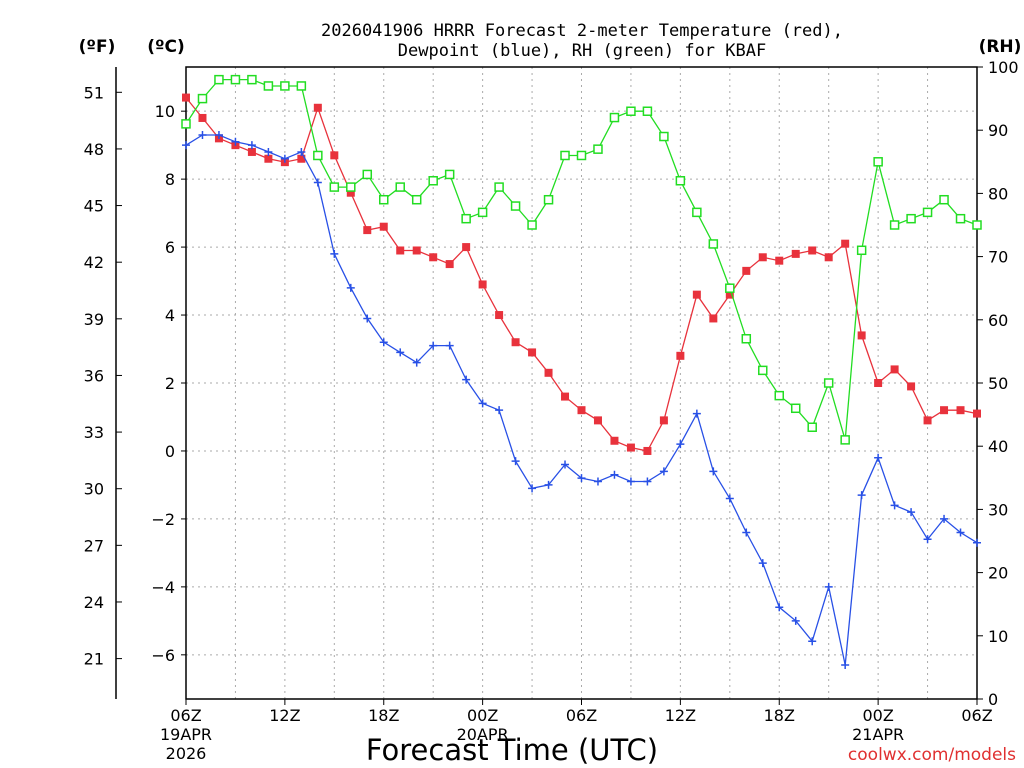 The height and width of the screenshot is (768, 1024). What do you see at coordinates (1000, 47) in the screenshot?
I see `unit-label-rh: (RH)` at bounding box center [1000, 47].